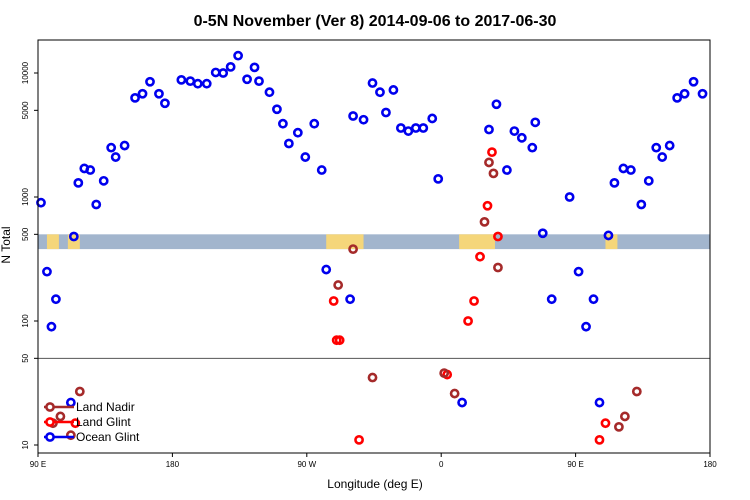 This screenshot has width=750, height=500. Describe the element at coordinates (25, 321) in the screenshot. I see `y-tick-label: 100` at that location.